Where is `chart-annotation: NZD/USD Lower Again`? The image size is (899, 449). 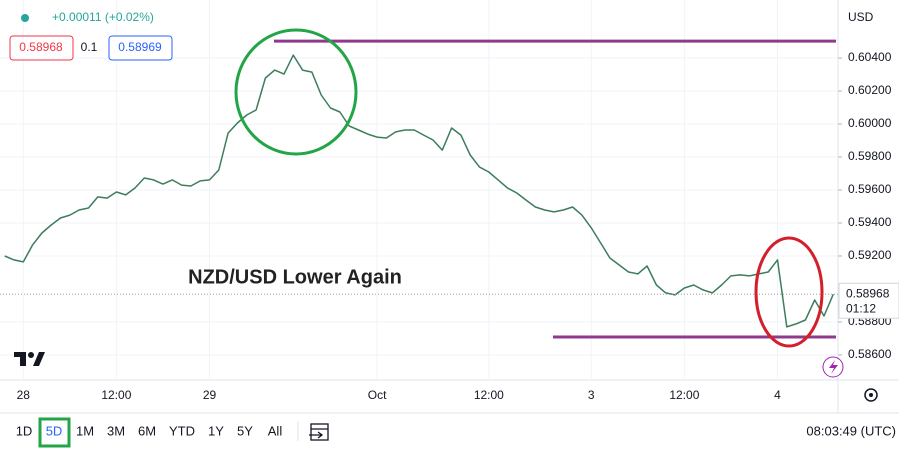
chart-annotation: NZD/USD Lower Again is located at coordinates (295, 277).